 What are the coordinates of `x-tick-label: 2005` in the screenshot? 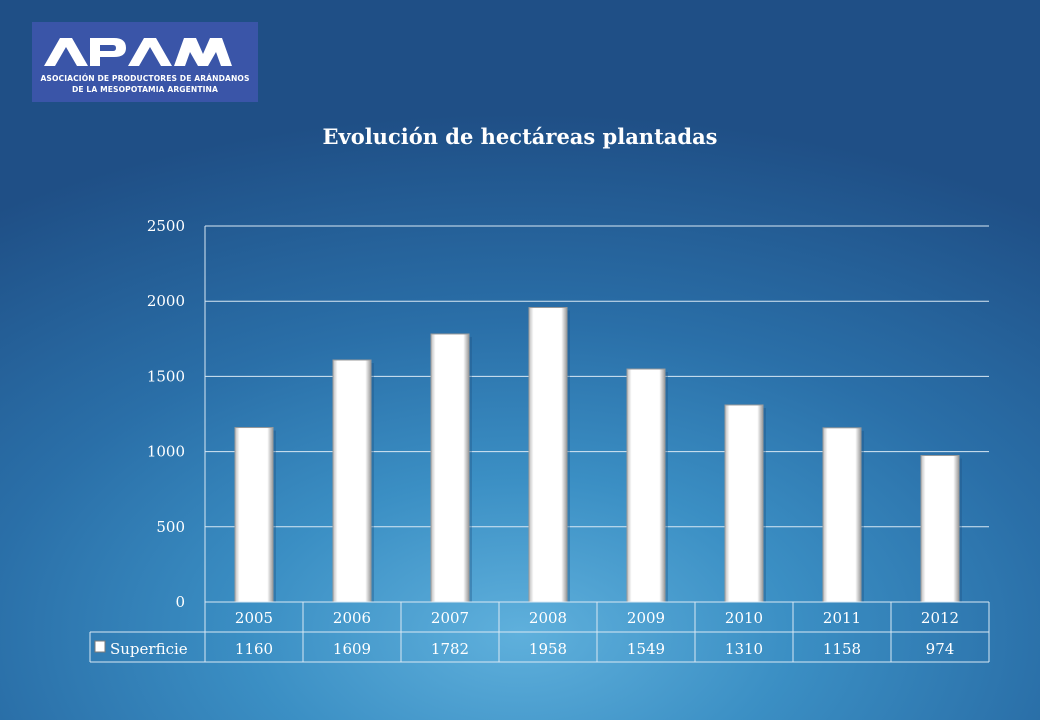 It's located at (254, 618).